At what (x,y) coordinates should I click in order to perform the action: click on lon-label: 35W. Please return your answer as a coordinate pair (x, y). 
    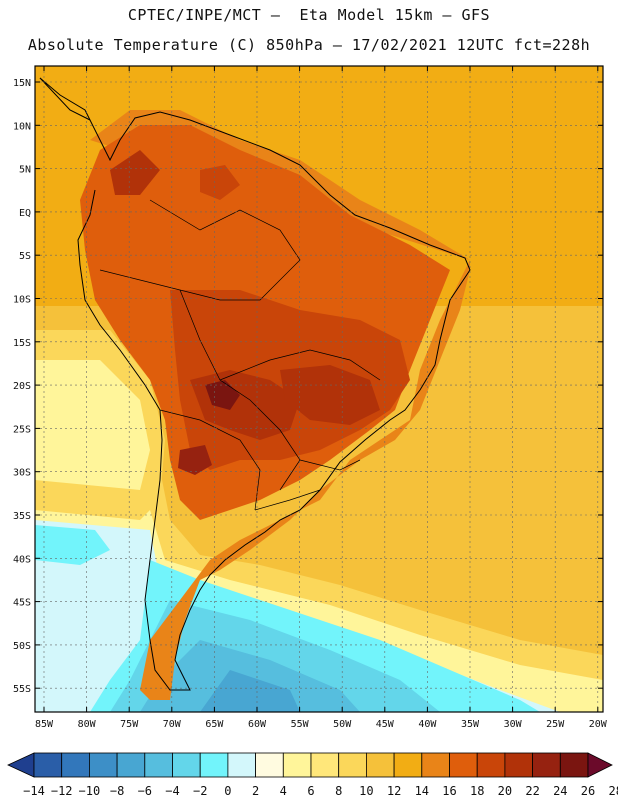
    Looking at the image, I should click on (470, 724).